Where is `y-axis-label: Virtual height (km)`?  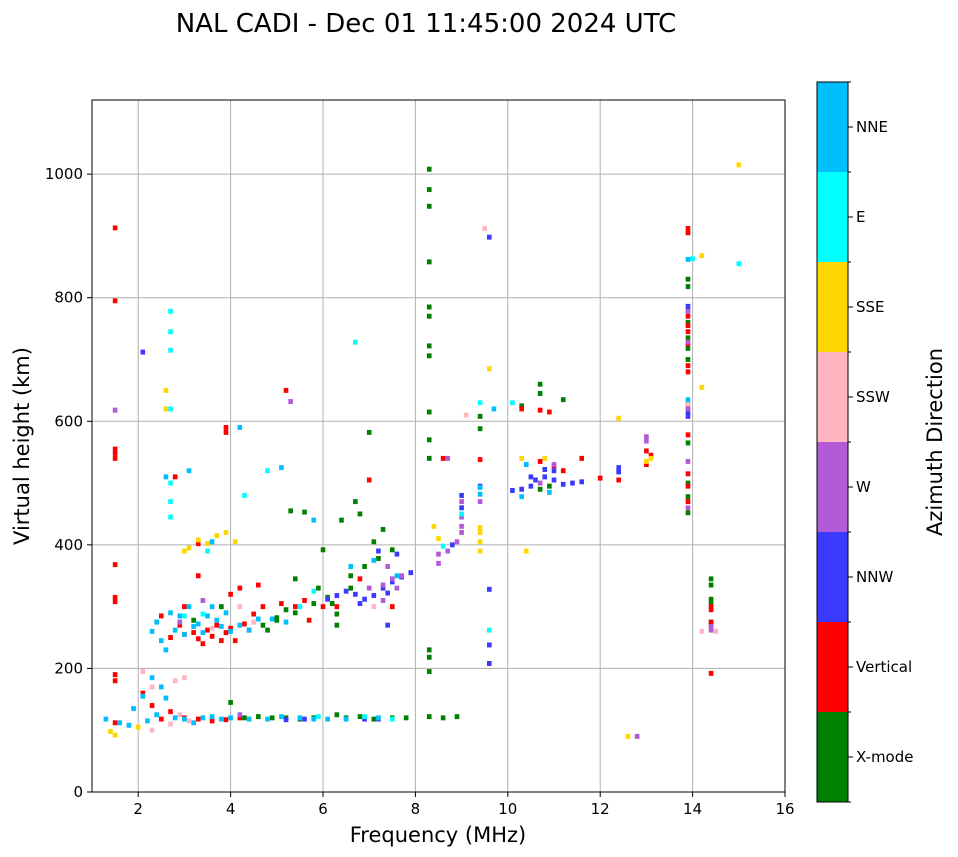 y-axis-label: Virtual height (km) is located at coordinates (22, 446).